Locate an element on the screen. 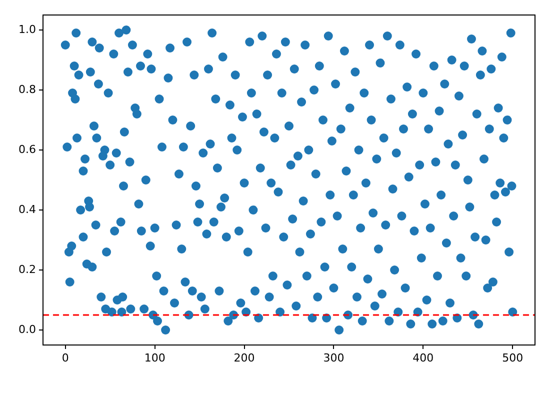  y-tick-label: 0.6 is located at coordinates (27, 149).